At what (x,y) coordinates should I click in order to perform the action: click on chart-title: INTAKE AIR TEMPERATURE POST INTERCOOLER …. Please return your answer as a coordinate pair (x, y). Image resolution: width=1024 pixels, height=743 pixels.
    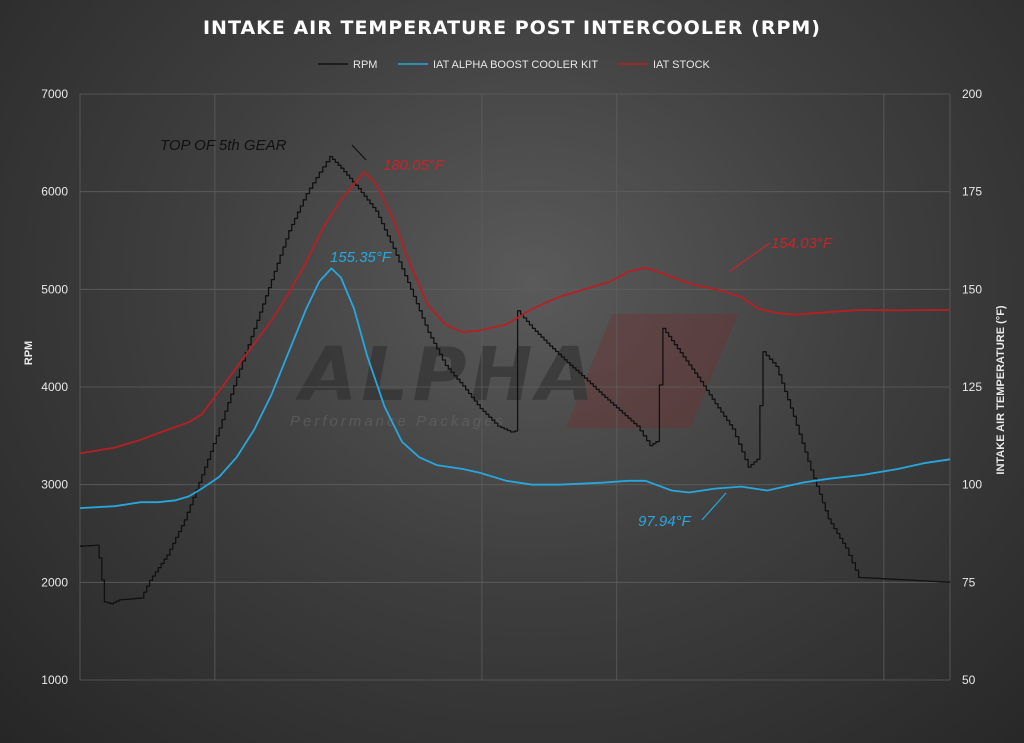
    Looking at the image, I should click on (512, 28).